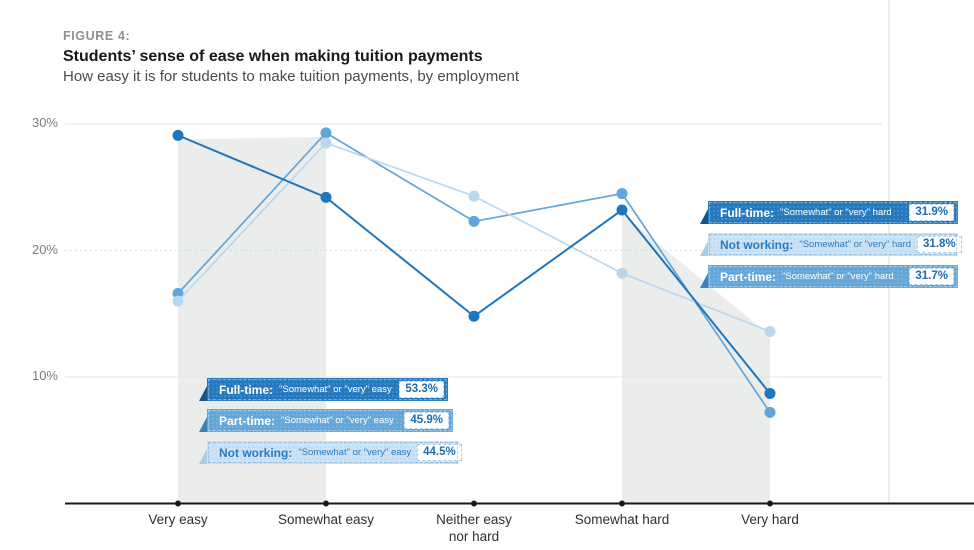  Describe the element at coordinates (44, 122) in the screenshot. I see `y-axis-label: 30%` at that location.